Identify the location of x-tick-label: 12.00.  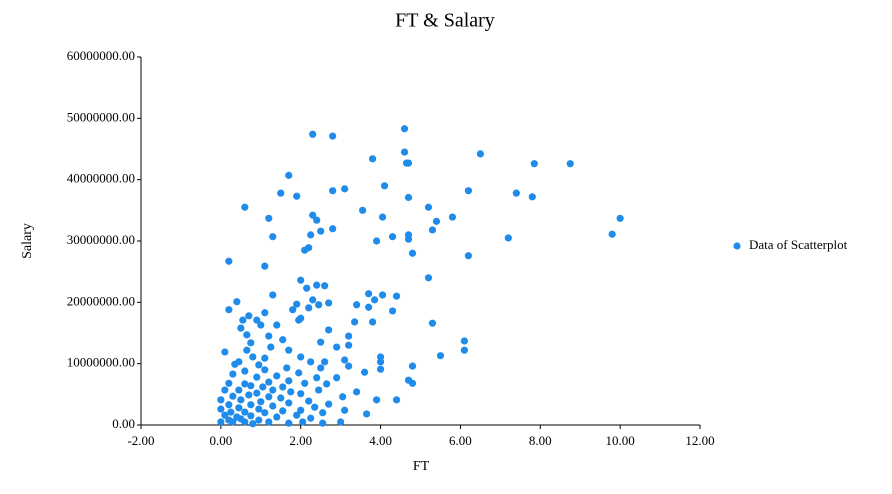
(699, 440).